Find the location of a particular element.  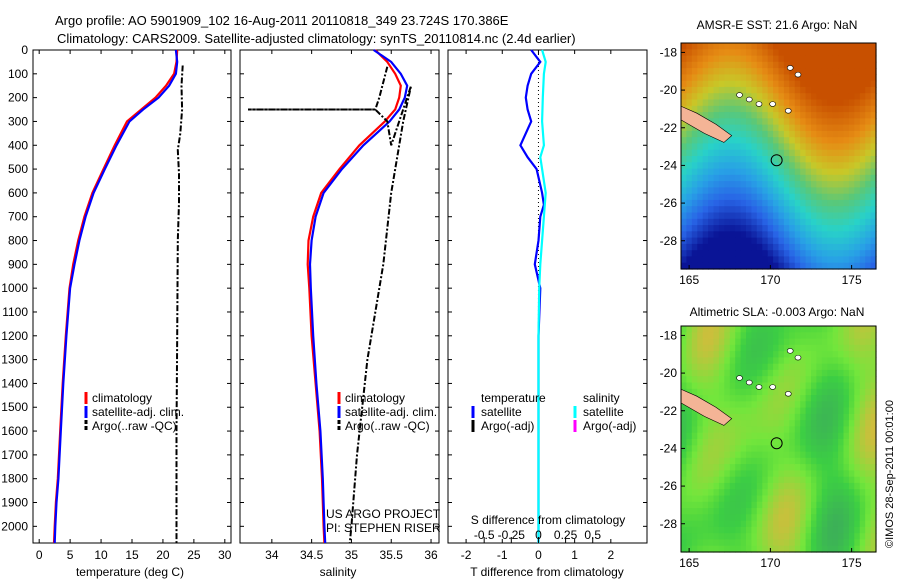

x-tick-label: -2 is located at coordinates (466, 555).